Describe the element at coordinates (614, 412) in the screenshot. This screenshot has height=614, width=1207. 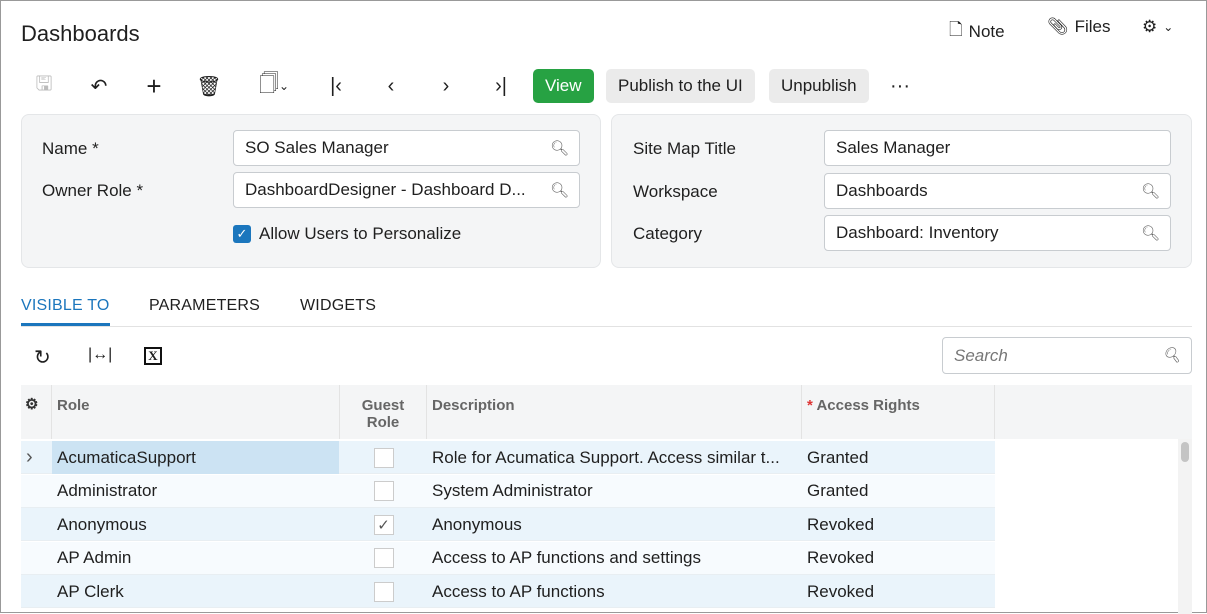
I see `column-header-description: Description` at that location.